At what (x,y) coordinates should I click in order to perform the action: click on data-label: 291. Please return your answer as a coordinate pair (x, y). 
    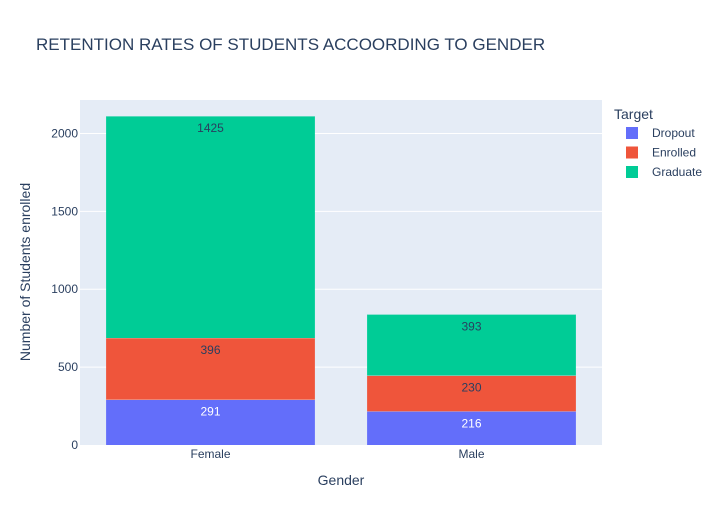
    Looking at the image, I should click on (210, 412).